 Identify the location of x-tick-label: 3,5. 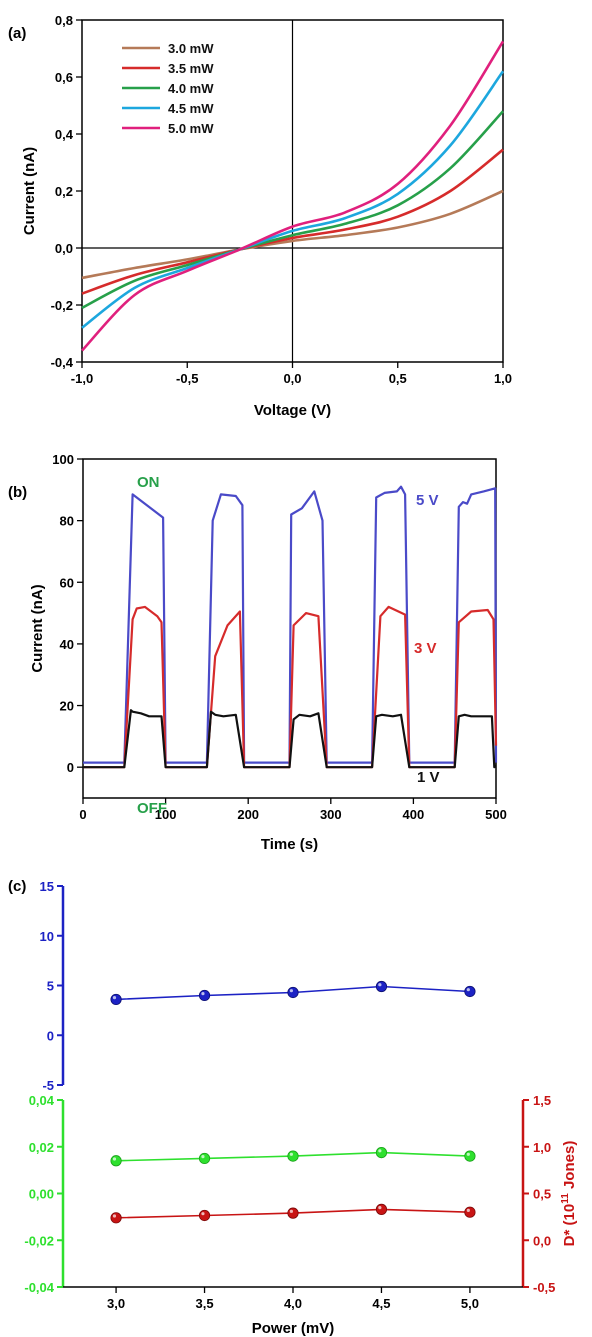
(204, 1303).